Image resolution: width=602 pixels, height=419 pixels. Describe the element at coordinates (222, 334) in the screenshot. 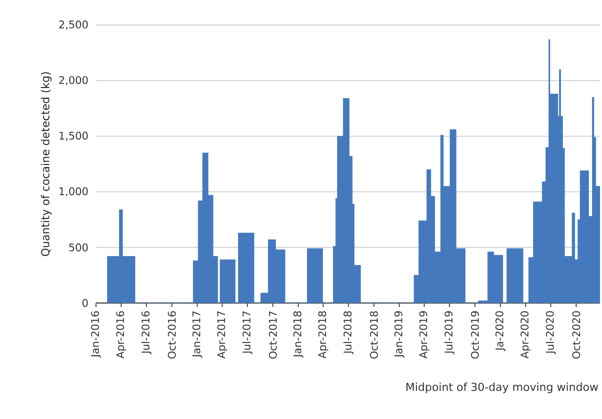

I see `x-tick-label: Apr-2017` at that location.